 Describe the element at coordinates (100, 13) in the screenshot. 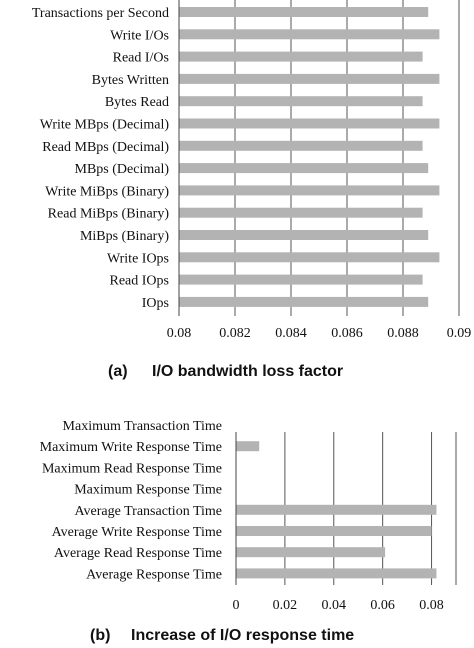

I see `category-label: Transactions per Second` at that location.